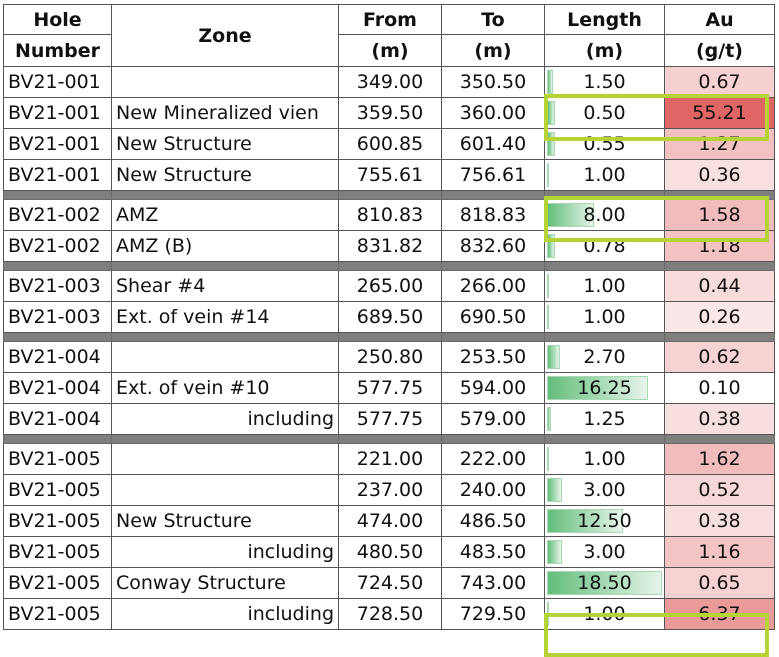 This screenshot has width=779, height=657. I want to click on header-length-unit: (m), so click(604, 50).